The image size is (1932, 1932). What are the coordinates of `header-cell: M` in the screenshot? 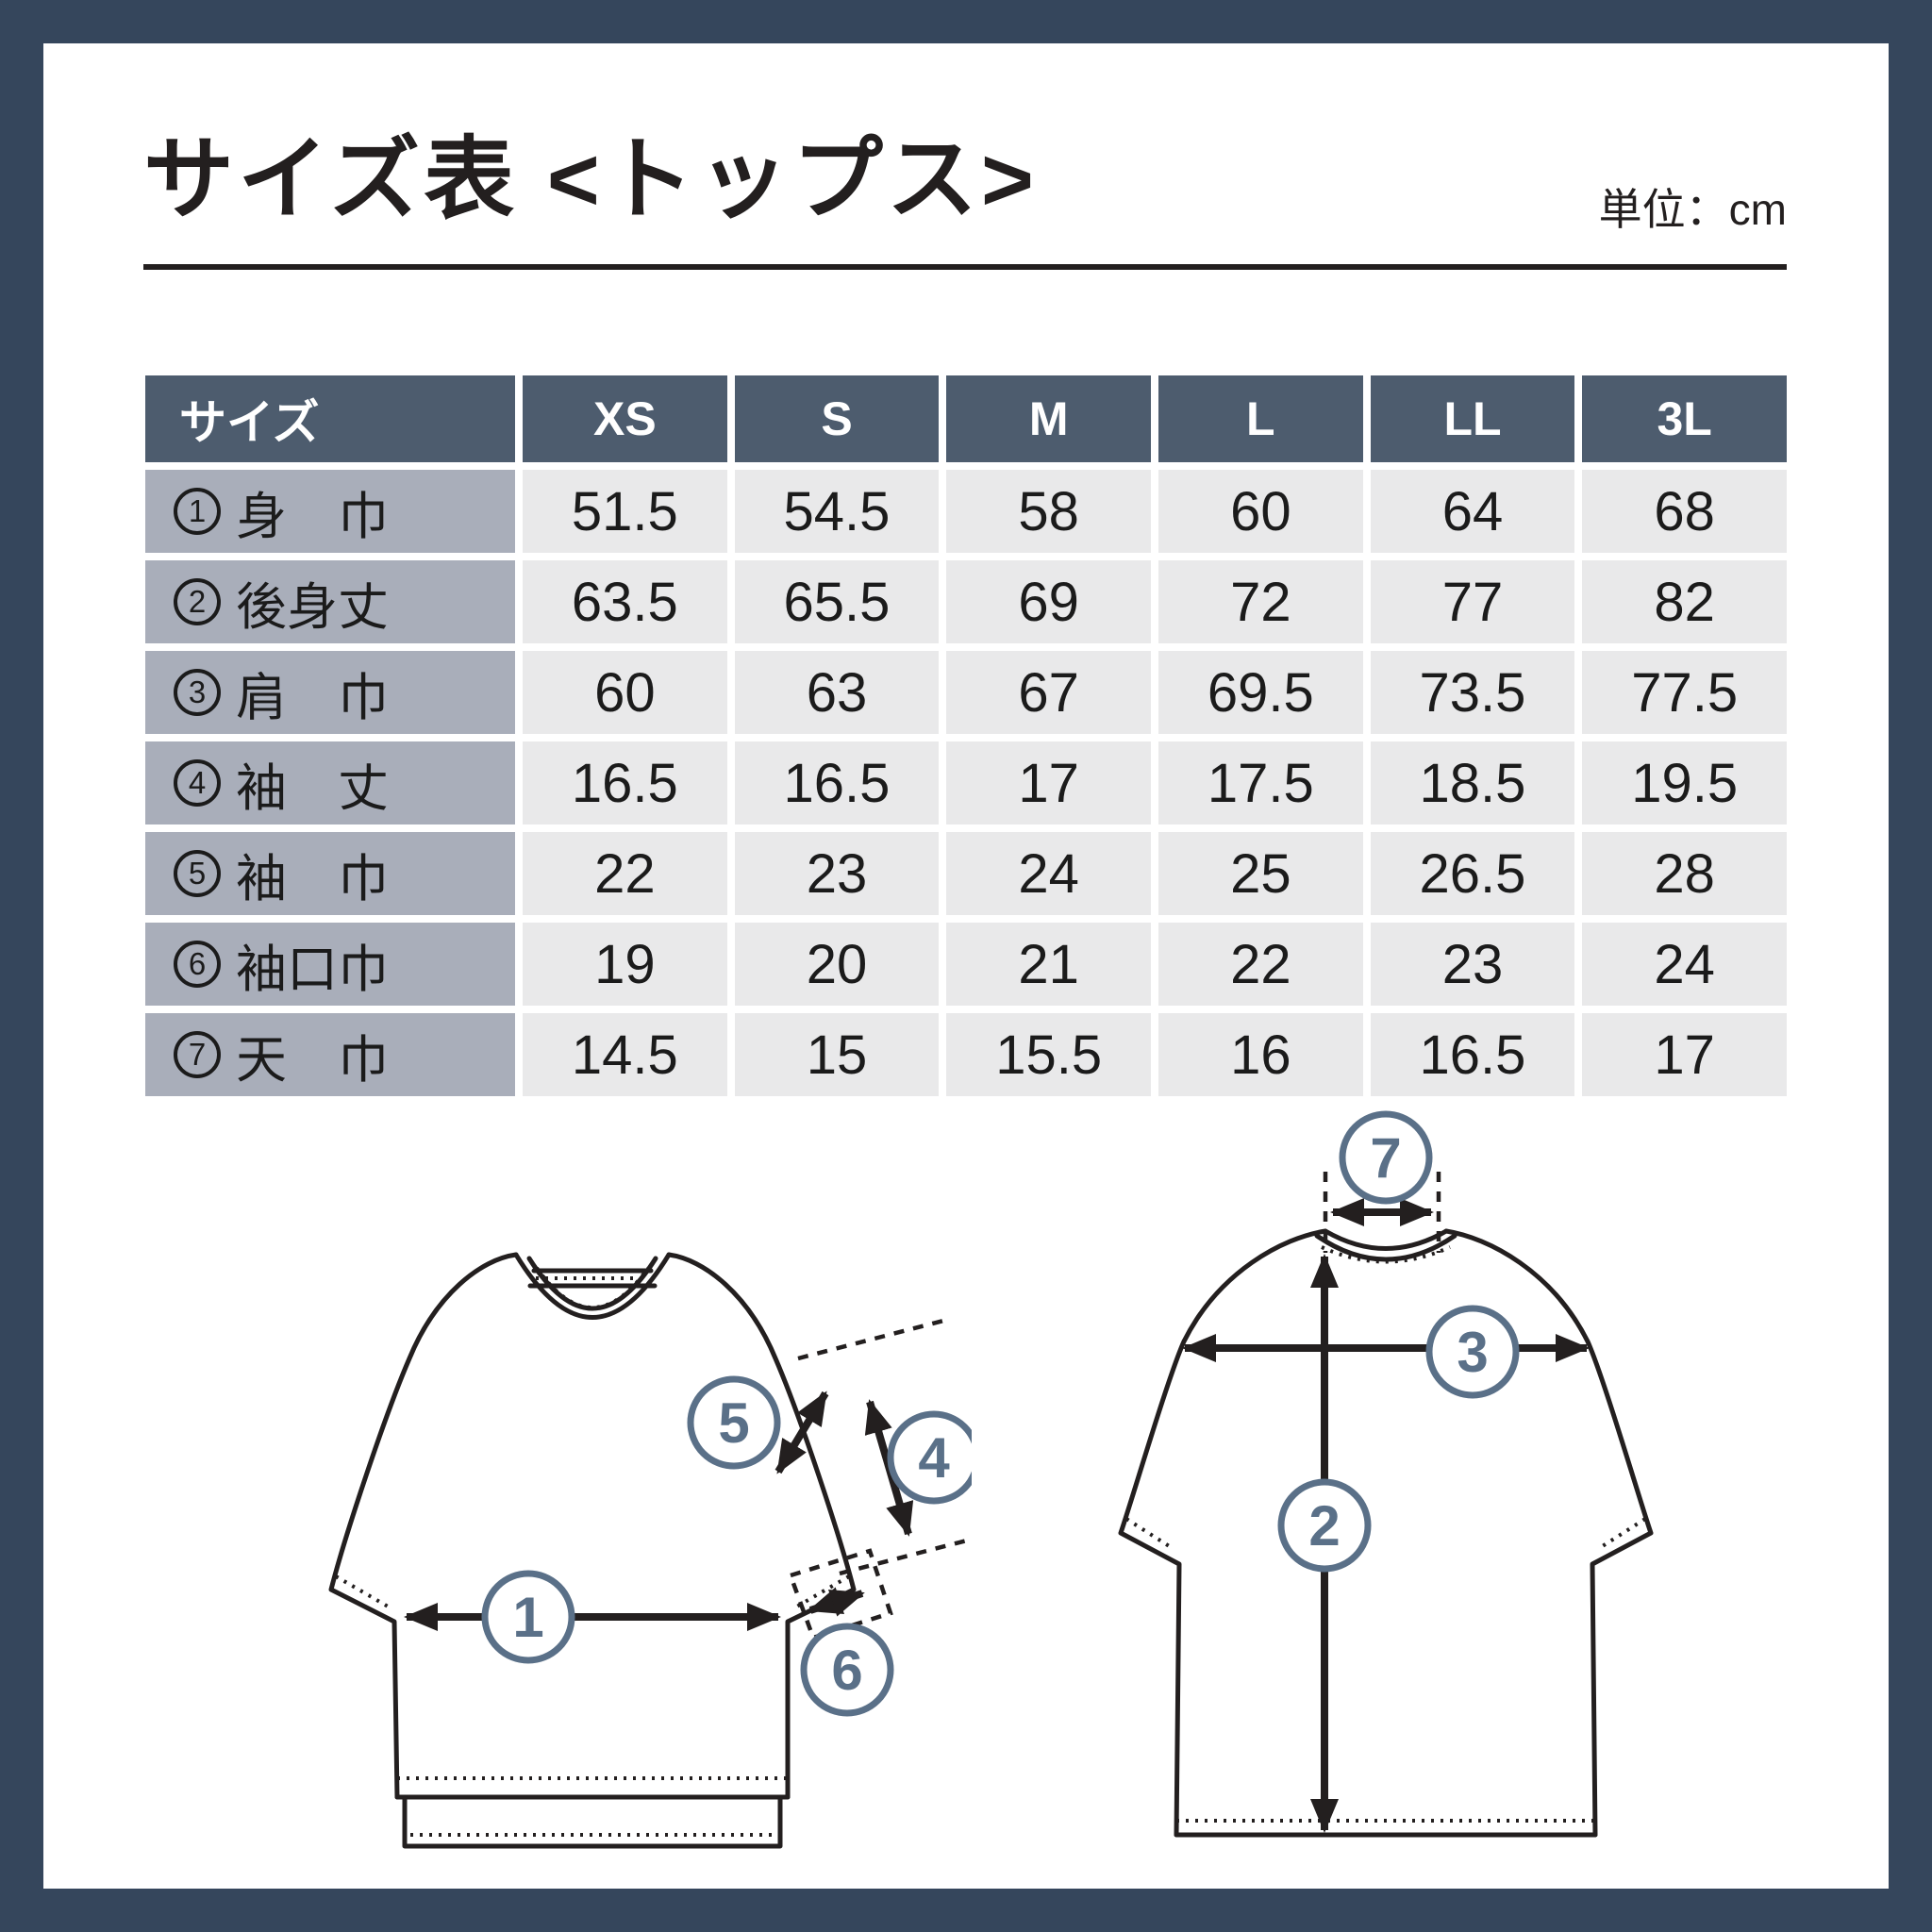 It's located at (1049, 418).